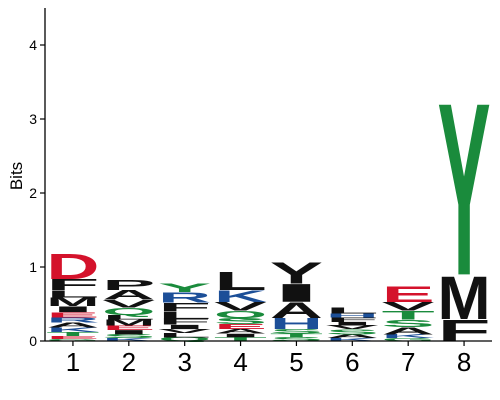  What do you see at coordinates (296, 362) in the screenshot?
I see `x-tick-label: 5` at bounding box center [296, 362].